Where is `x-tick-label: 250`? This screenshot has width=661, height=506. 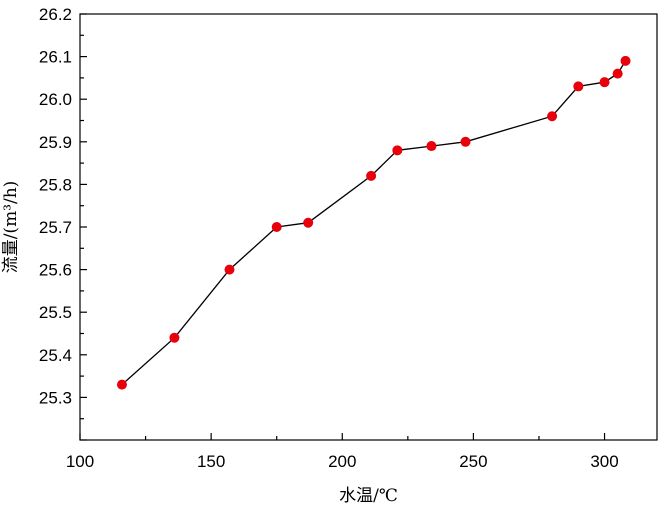
x-tick-label: 250 is located at coordinates (473, 461).